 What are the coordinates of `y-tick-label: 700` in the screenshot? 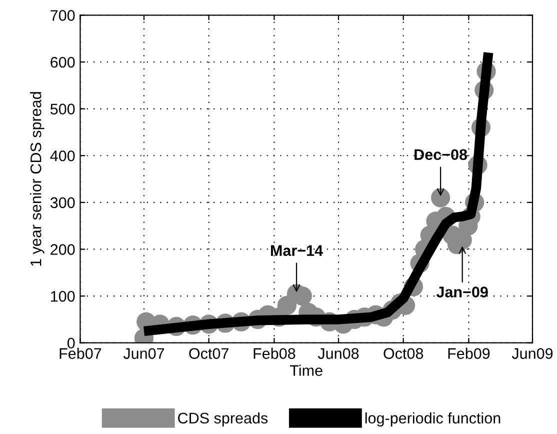 It's located at (62, 15).